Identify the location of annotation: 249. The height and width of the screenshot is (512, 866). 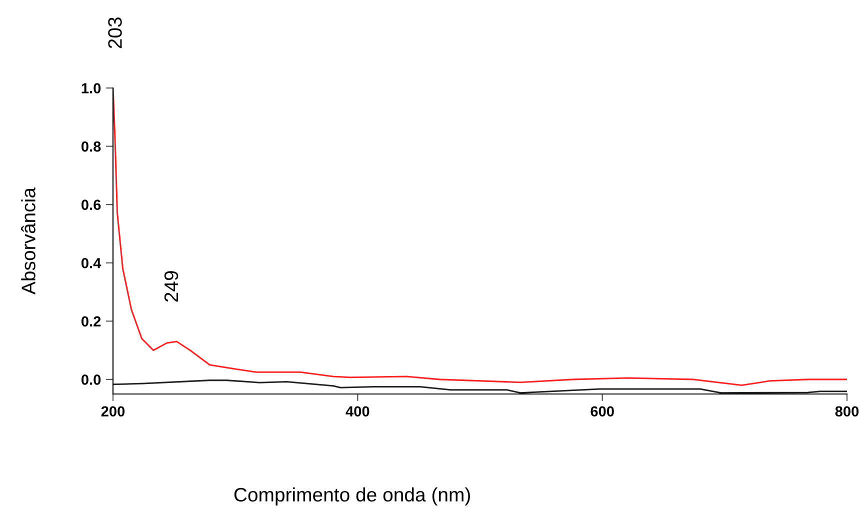
(171, 286).